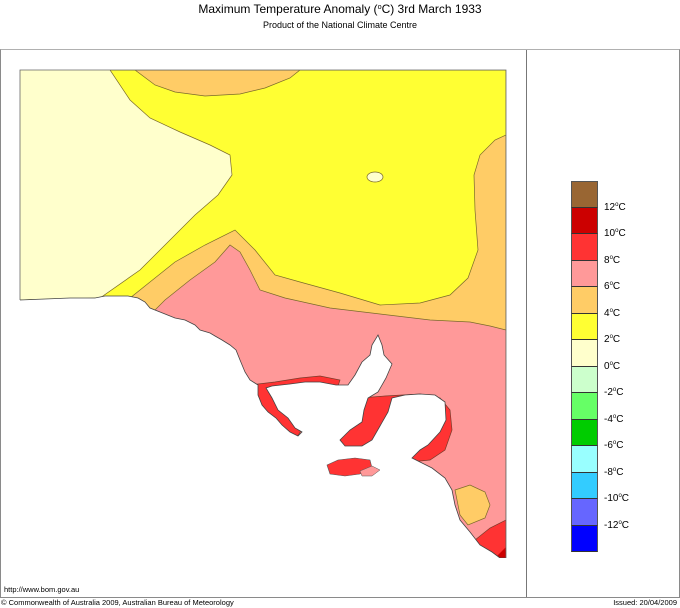 This screenshot has height=608, width=680. What do you see at coordinates (612, 286) in the screenshot?
I see `legend-label: 6oC` at bounding box center [612, 286].